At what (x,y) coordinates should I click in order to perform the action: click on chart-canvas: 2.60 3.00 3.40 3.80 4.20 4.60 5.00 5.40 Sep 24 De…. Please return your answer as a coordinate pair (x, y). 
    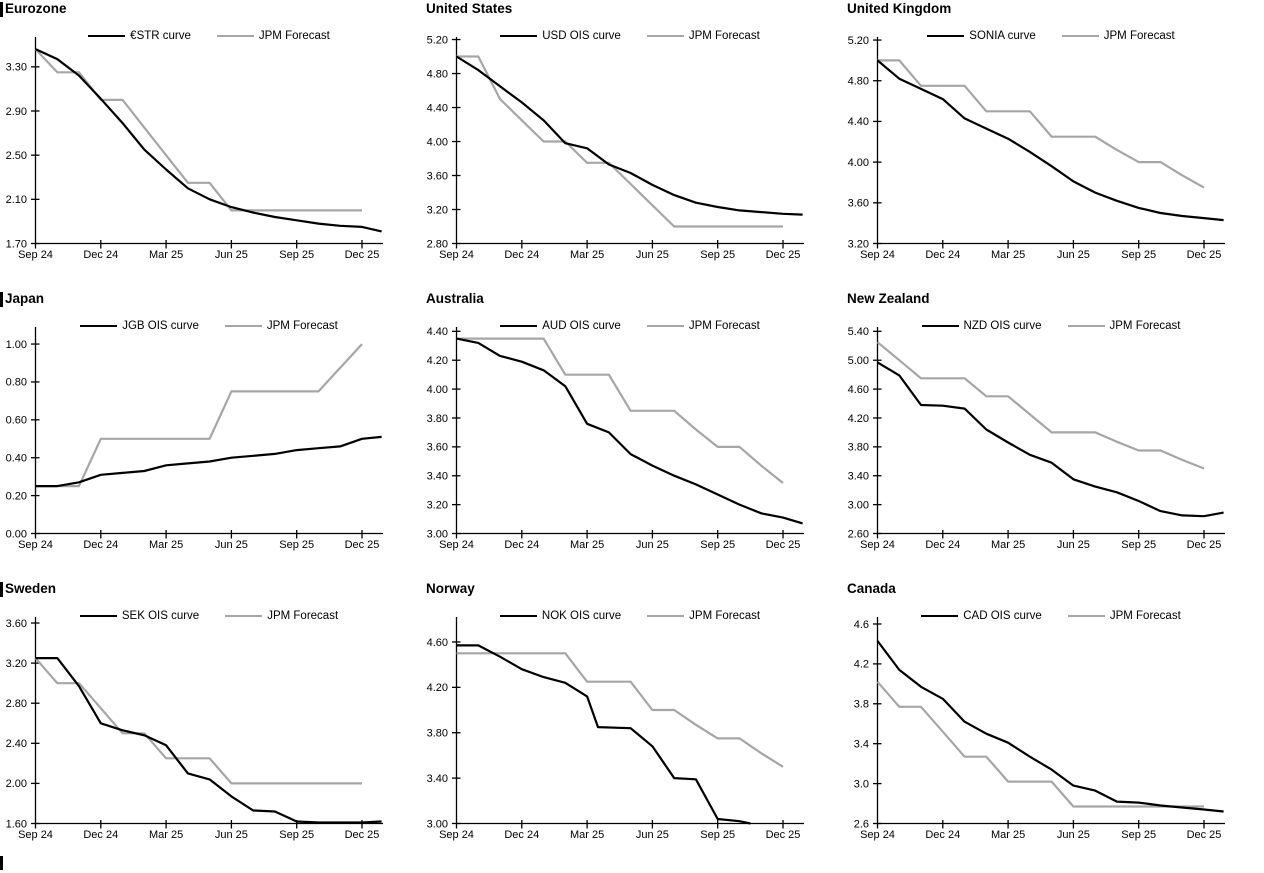
    Looking at the image, I should click on (1036, 438).